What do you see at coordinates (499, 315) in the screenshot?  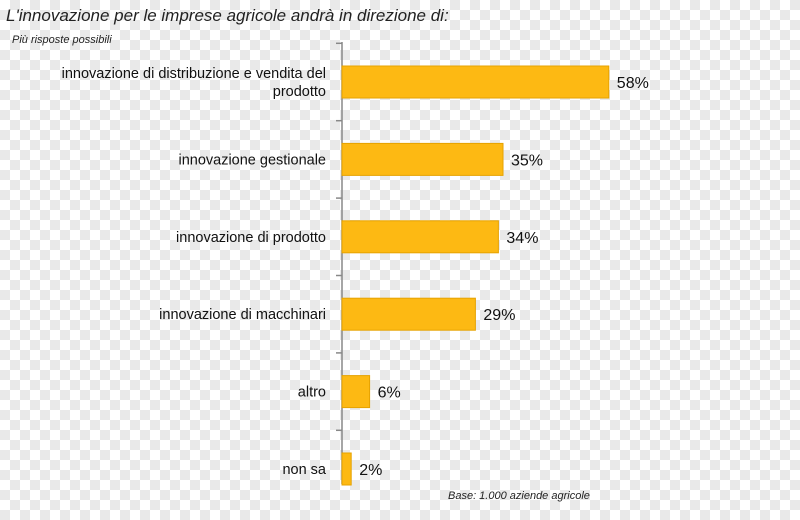 I see `data-label: 29%` at bounding box center [499, 315].